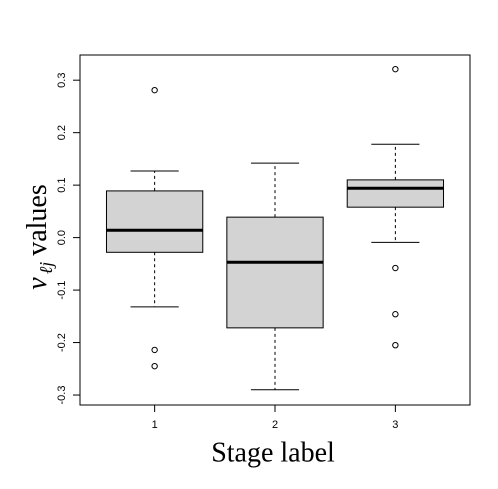 Image resolution: width=498 pixels, height=489 pixels. I want to click on y-tick-label: 0.1, so click(62, 184).